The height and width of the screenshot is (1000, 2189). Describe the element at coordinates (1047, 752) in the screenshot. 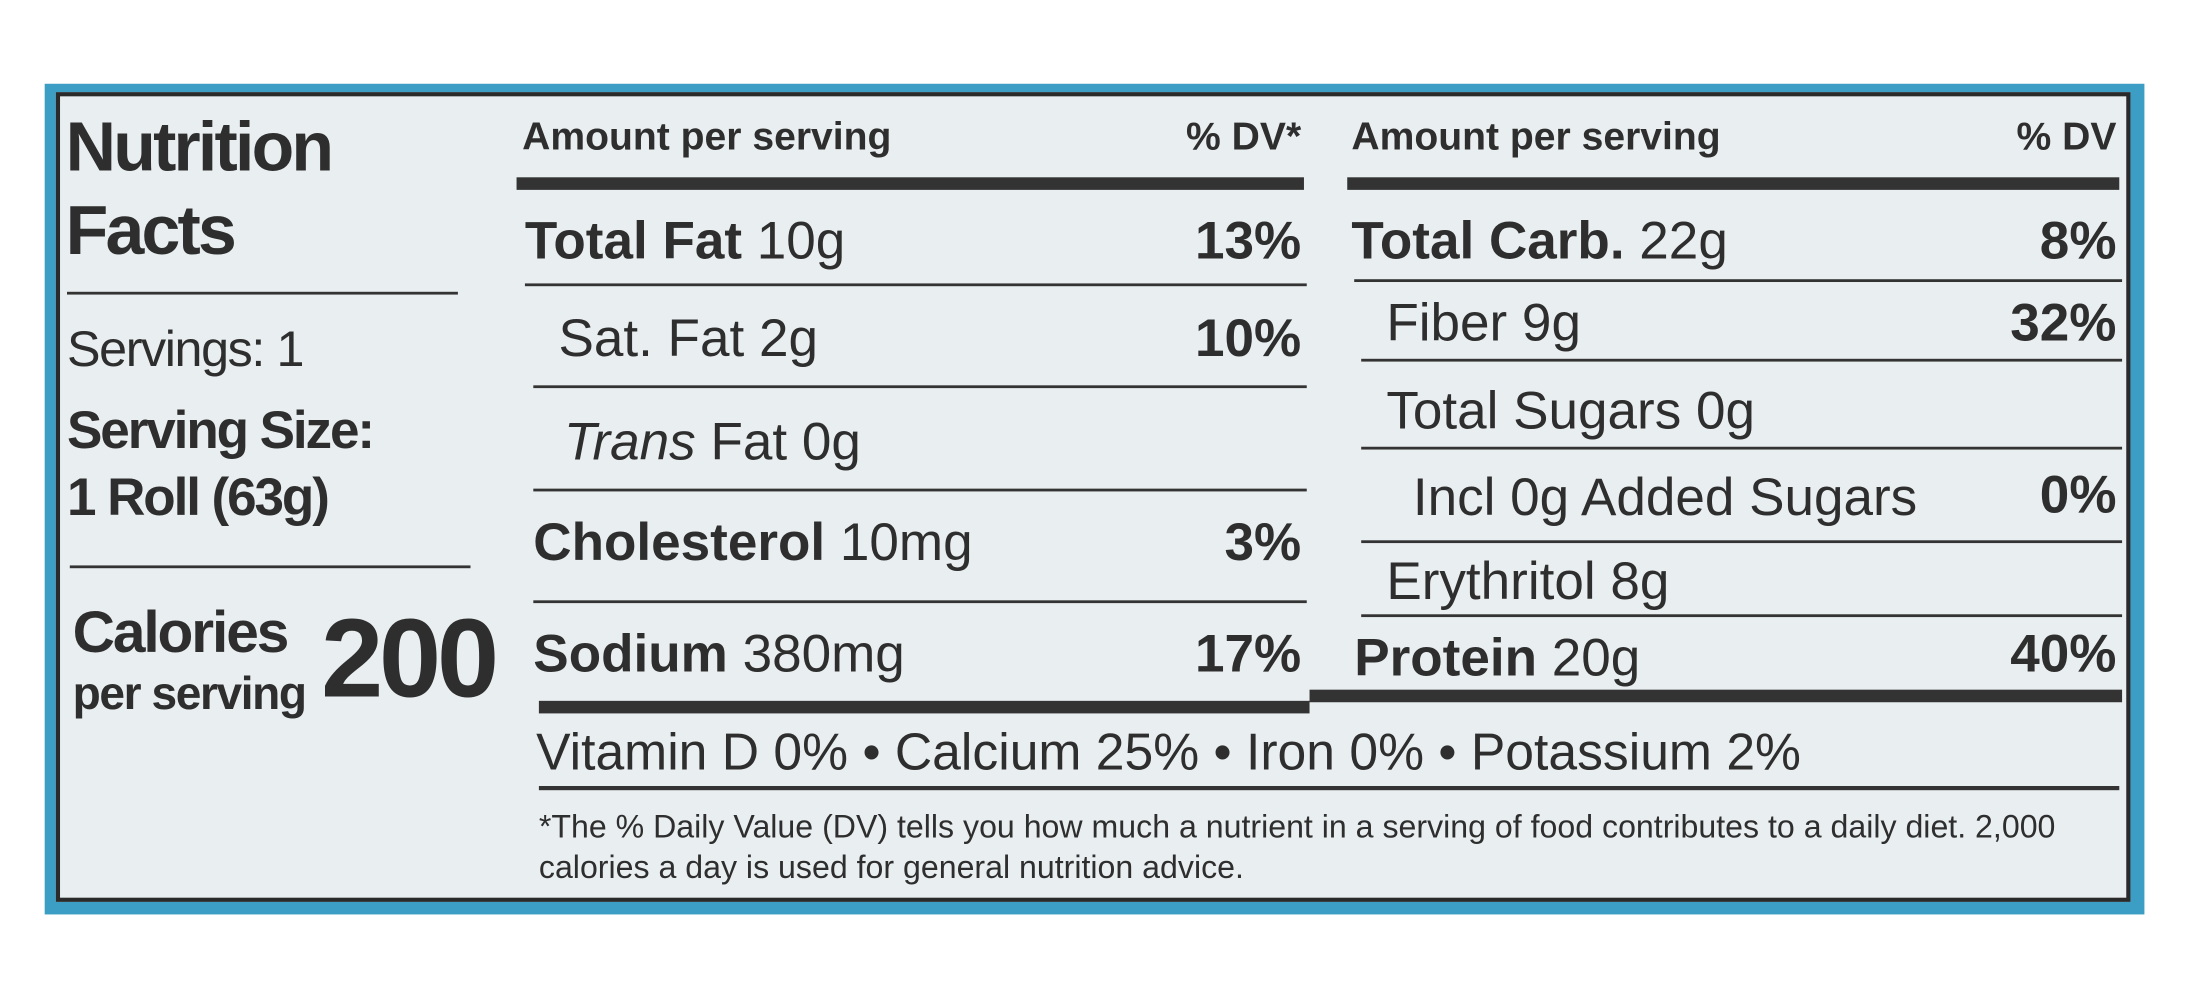

I see `vitamin: Calcium 25%` at that location.